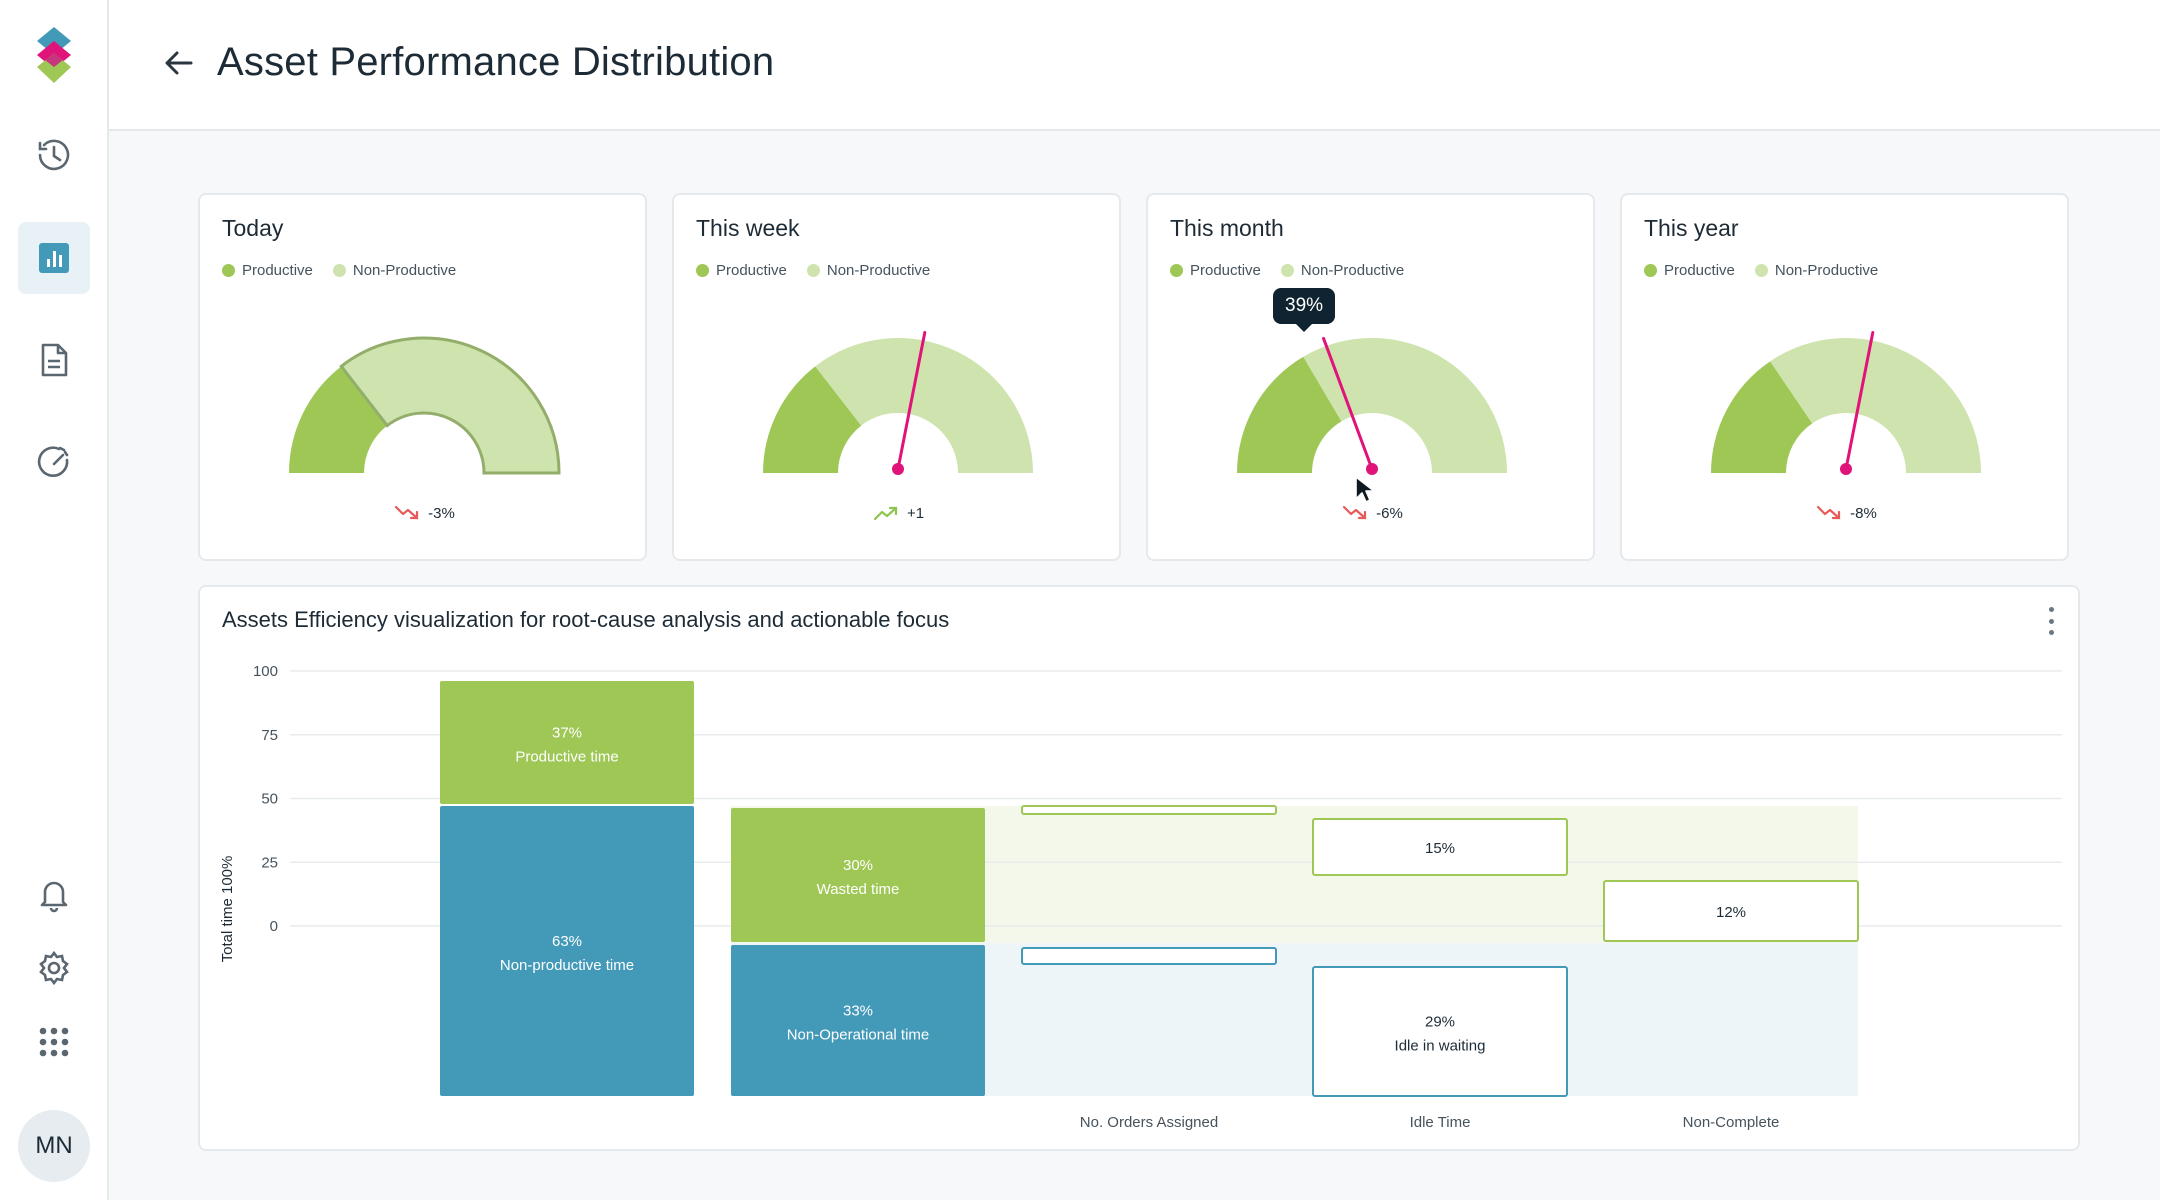 This screenshot has height=1200, width=2160. I want to click on segment-label: Productive time, so click(566, 757).